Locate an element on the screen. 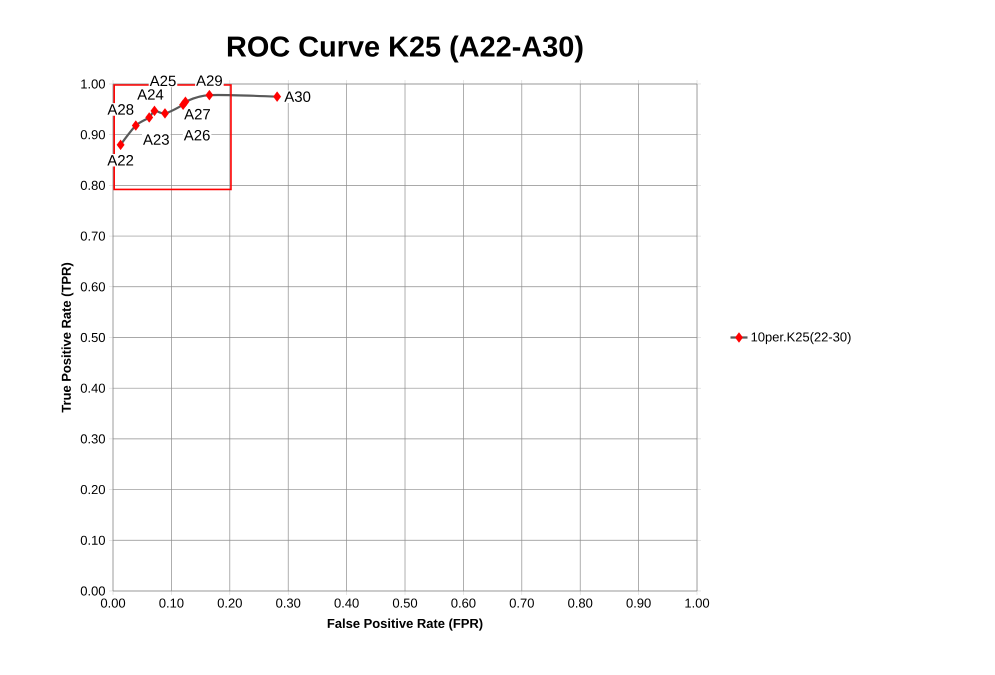  legend-label: 10per.K25(22-30) is located at coordinates (801, 338).